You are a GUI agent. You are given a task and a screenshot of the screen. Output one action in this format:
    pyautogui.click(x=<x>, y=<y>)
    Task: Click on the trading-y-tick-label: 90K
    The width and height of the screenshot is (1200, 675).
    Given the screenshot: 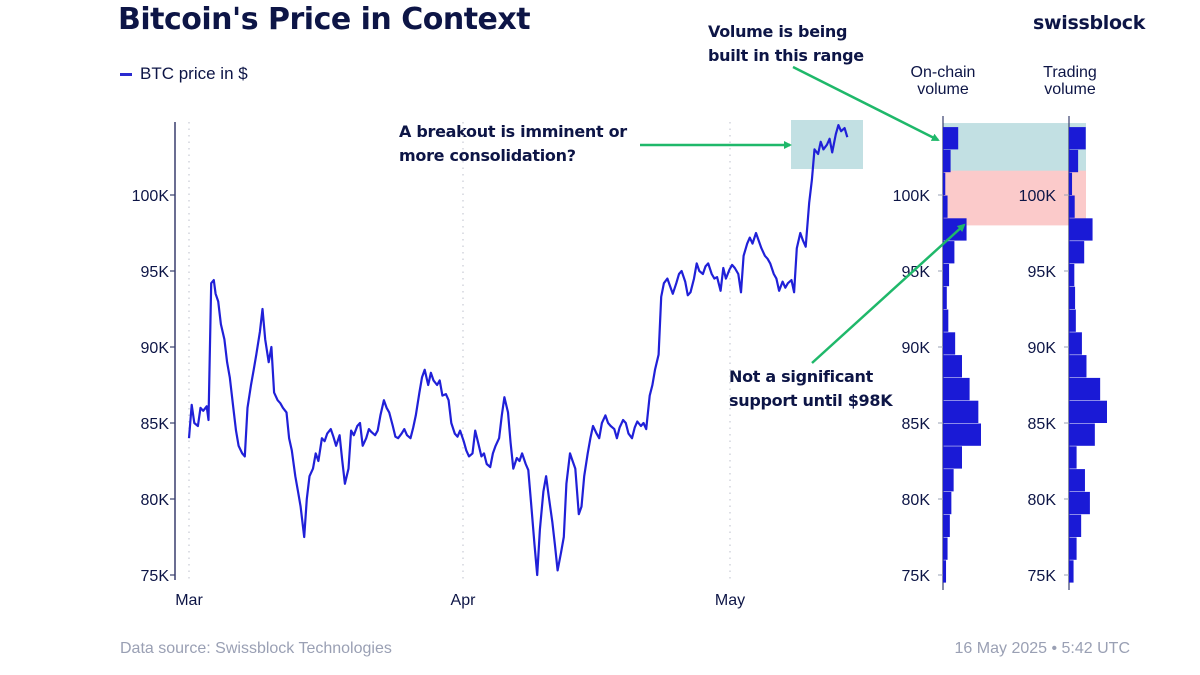 What is the action you would take?
    pyautogui.click(x=1042, y=348)
    